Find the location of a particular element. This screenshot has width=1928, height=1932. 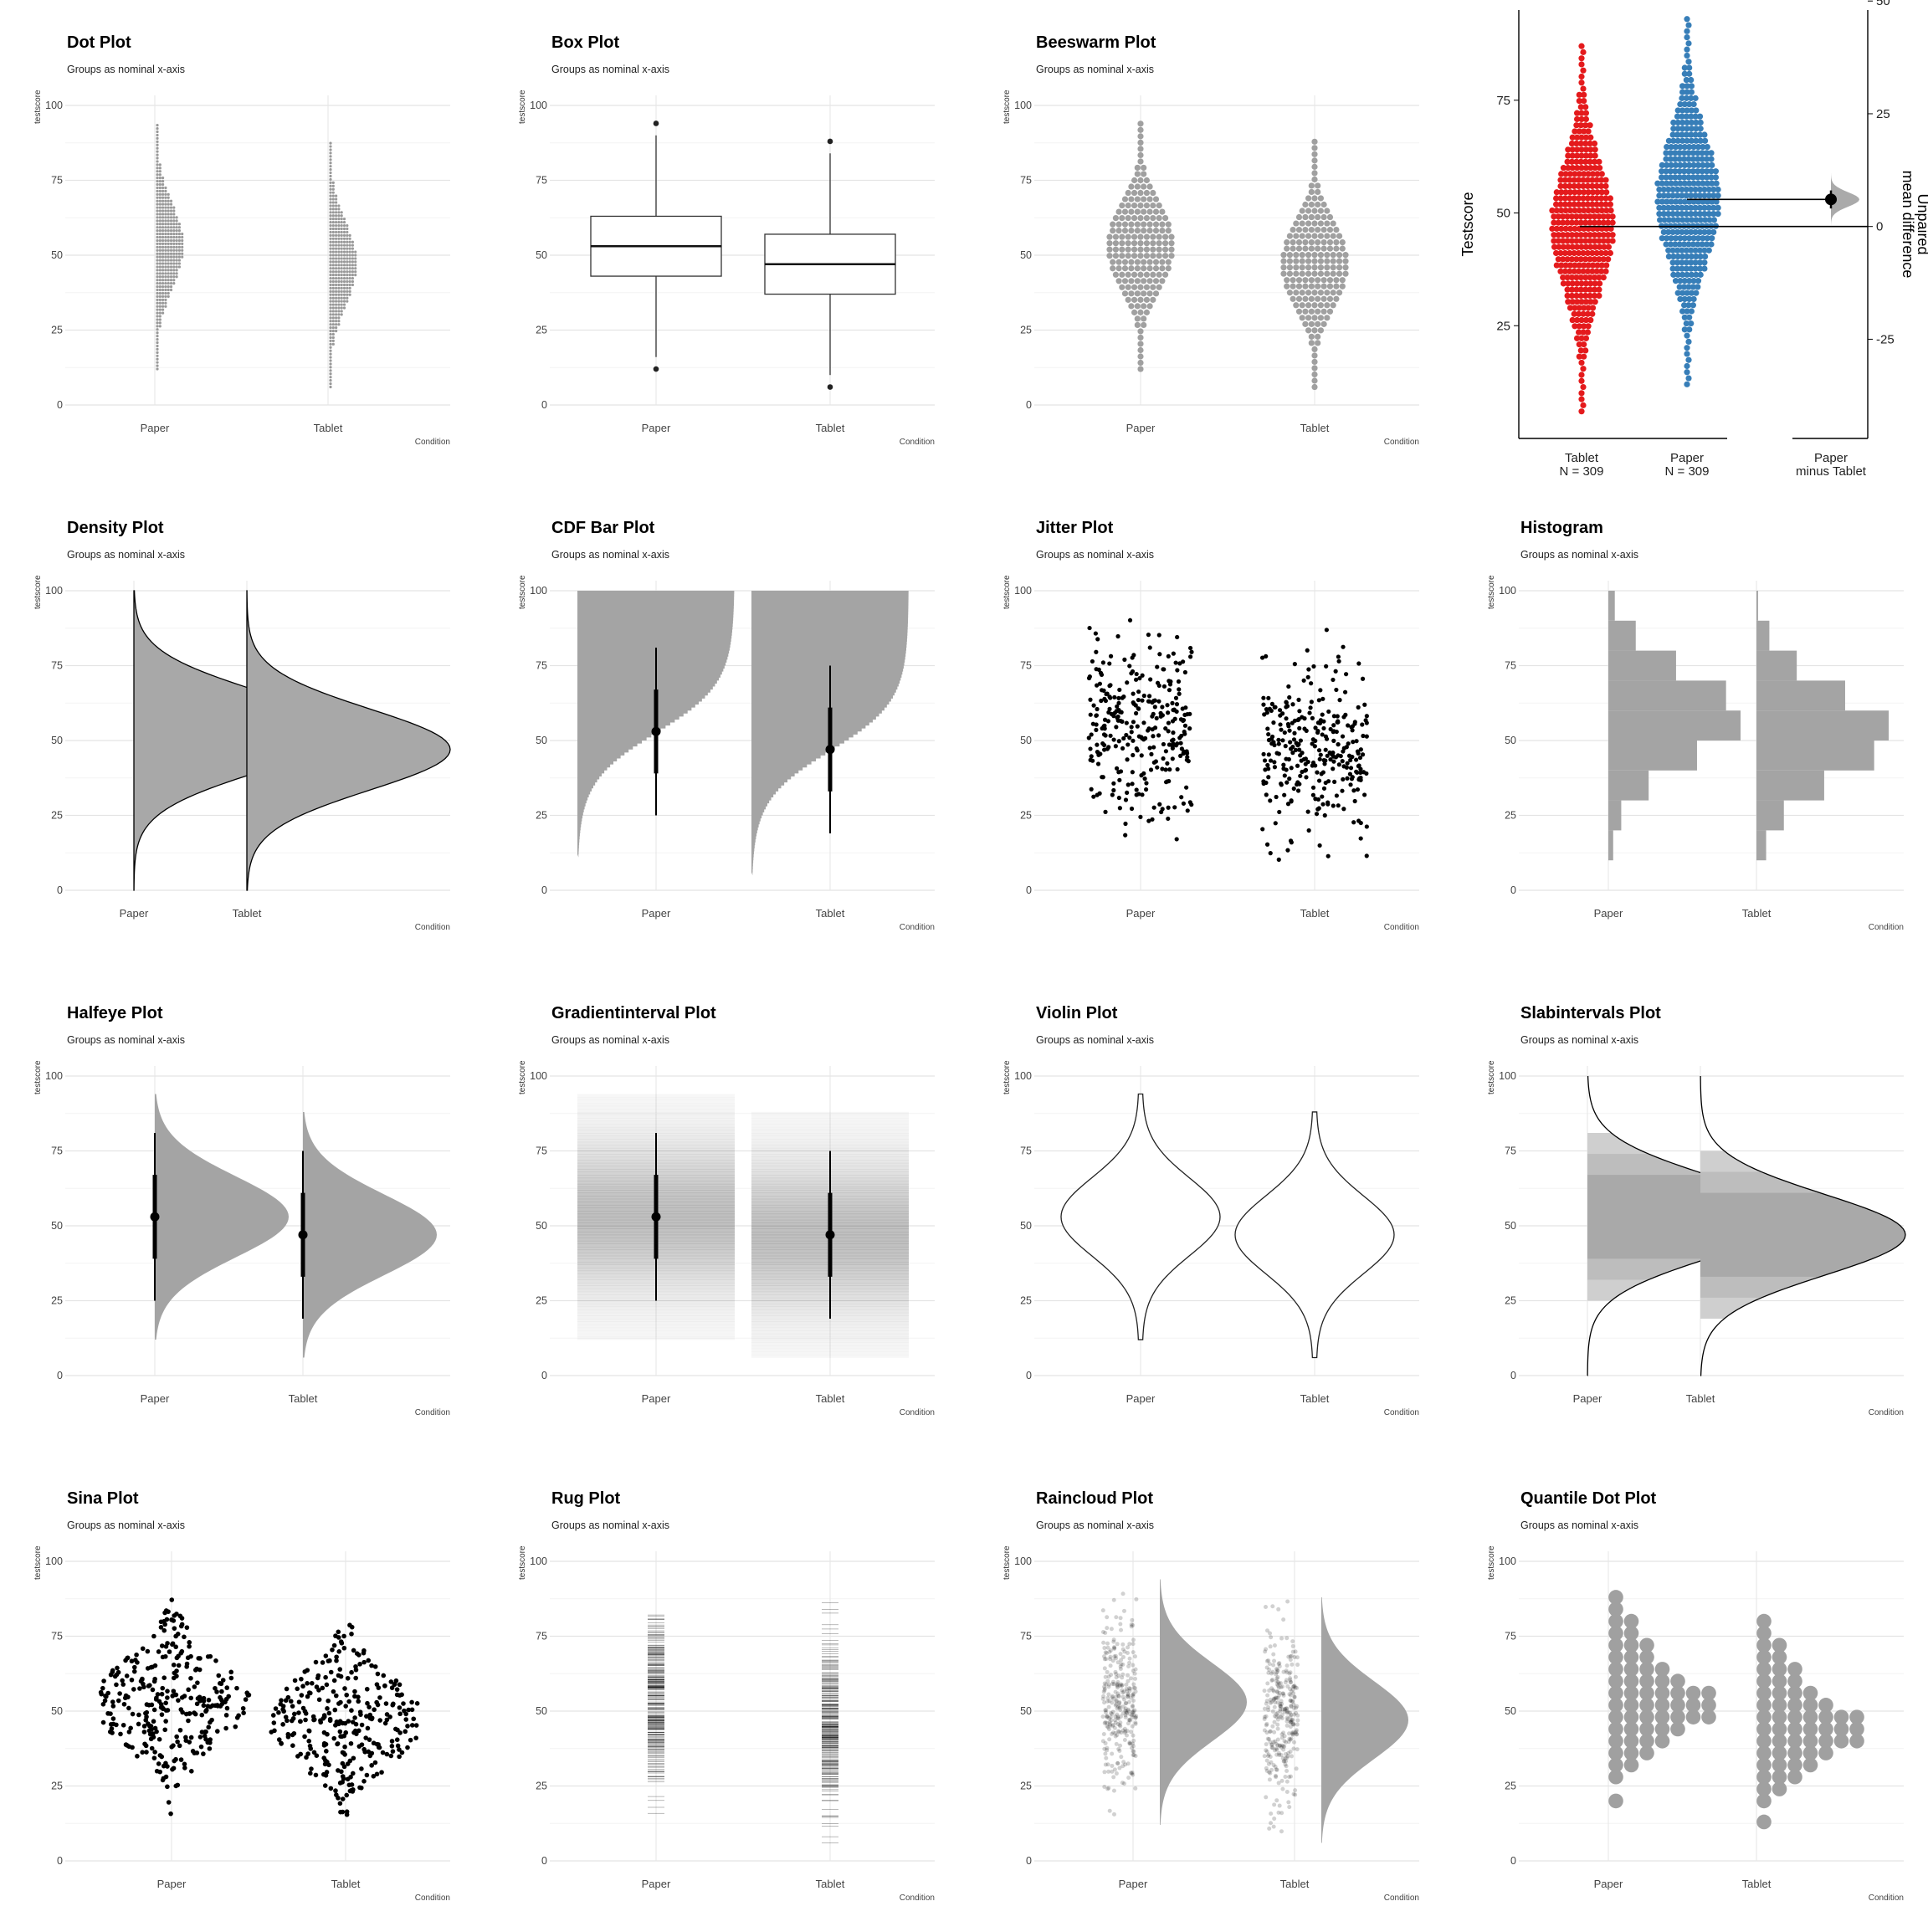

x-tick-label: Paper is located at coordinates (656, 1884).